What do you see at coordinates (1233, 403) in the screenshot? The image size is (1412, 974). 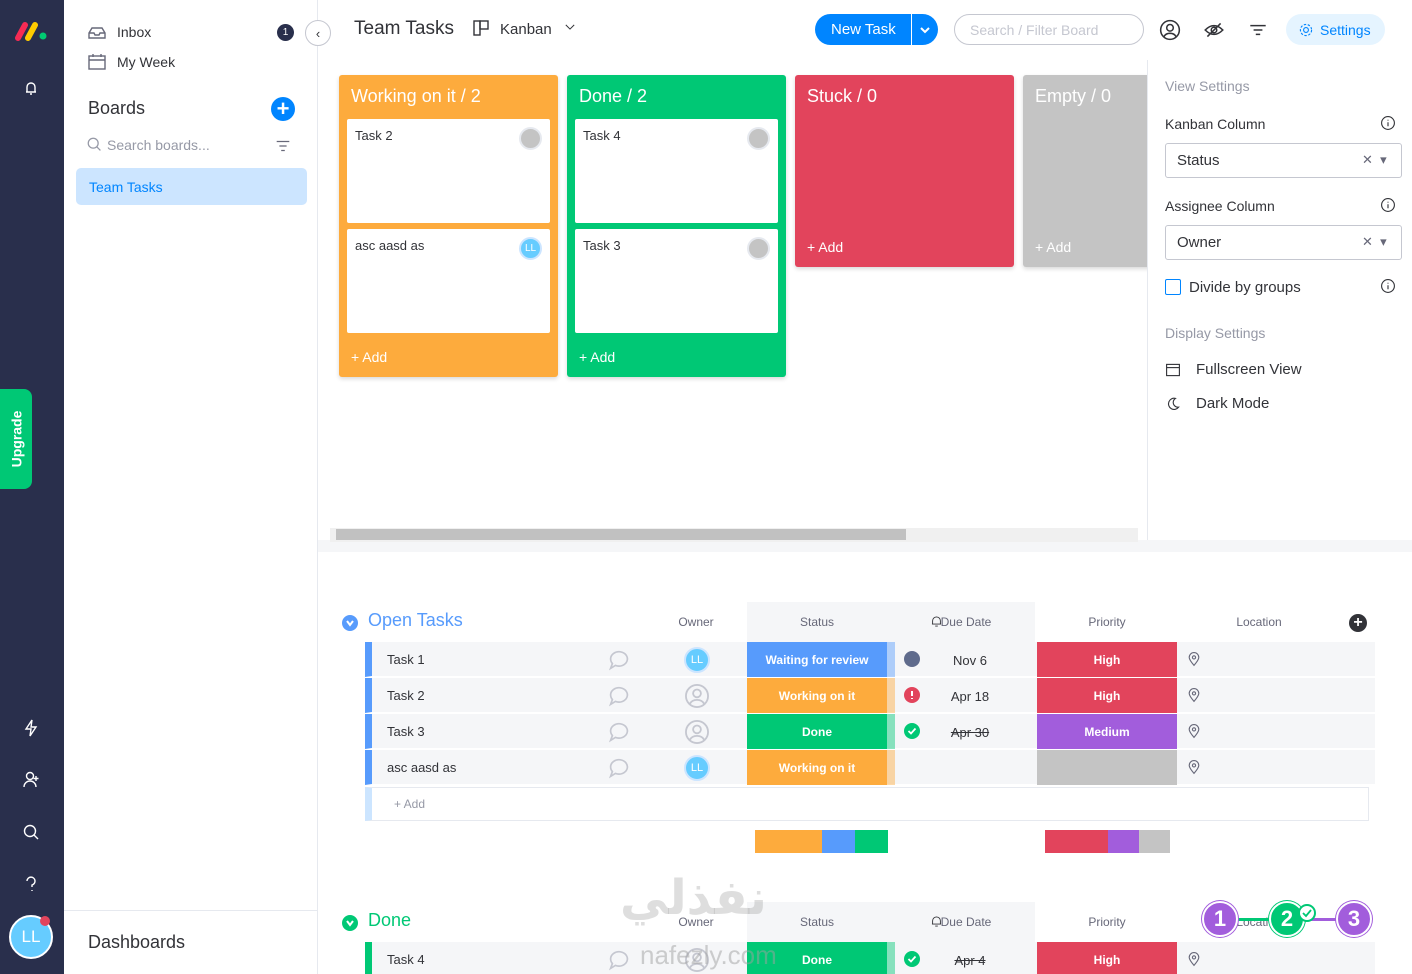 I see `dark-mode-option: Dark Mode` at bounding box center [1233, 403].